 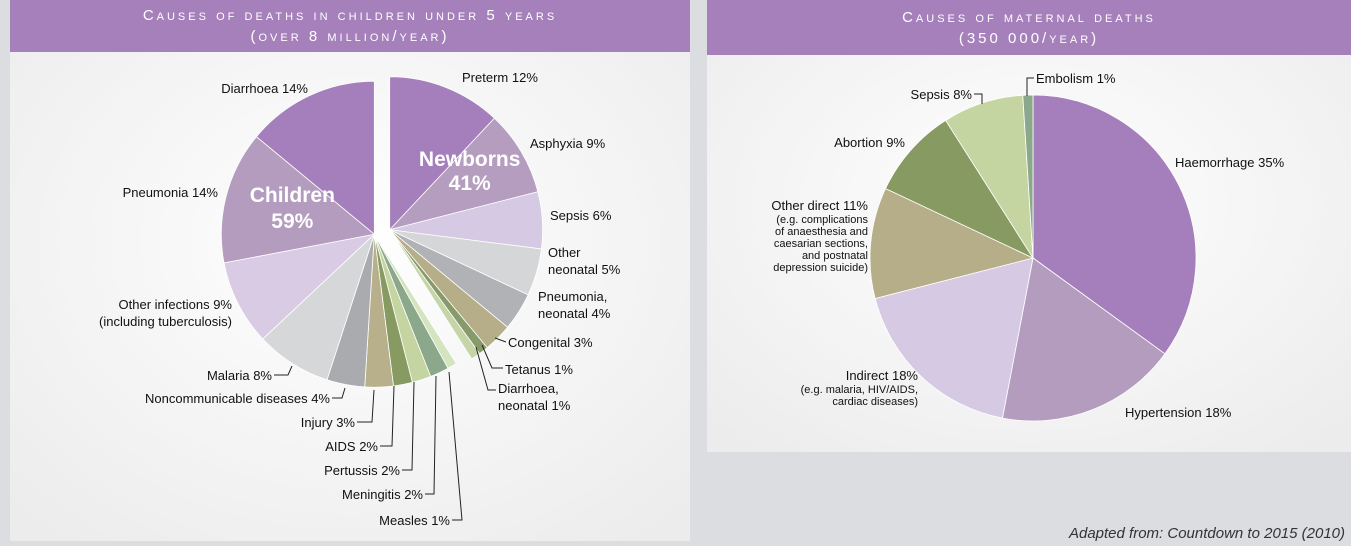 What do you see at coordinates (155, 192) in the screenshot?
I see `category-label: Pneumonia` at bounding box center [155, 192].